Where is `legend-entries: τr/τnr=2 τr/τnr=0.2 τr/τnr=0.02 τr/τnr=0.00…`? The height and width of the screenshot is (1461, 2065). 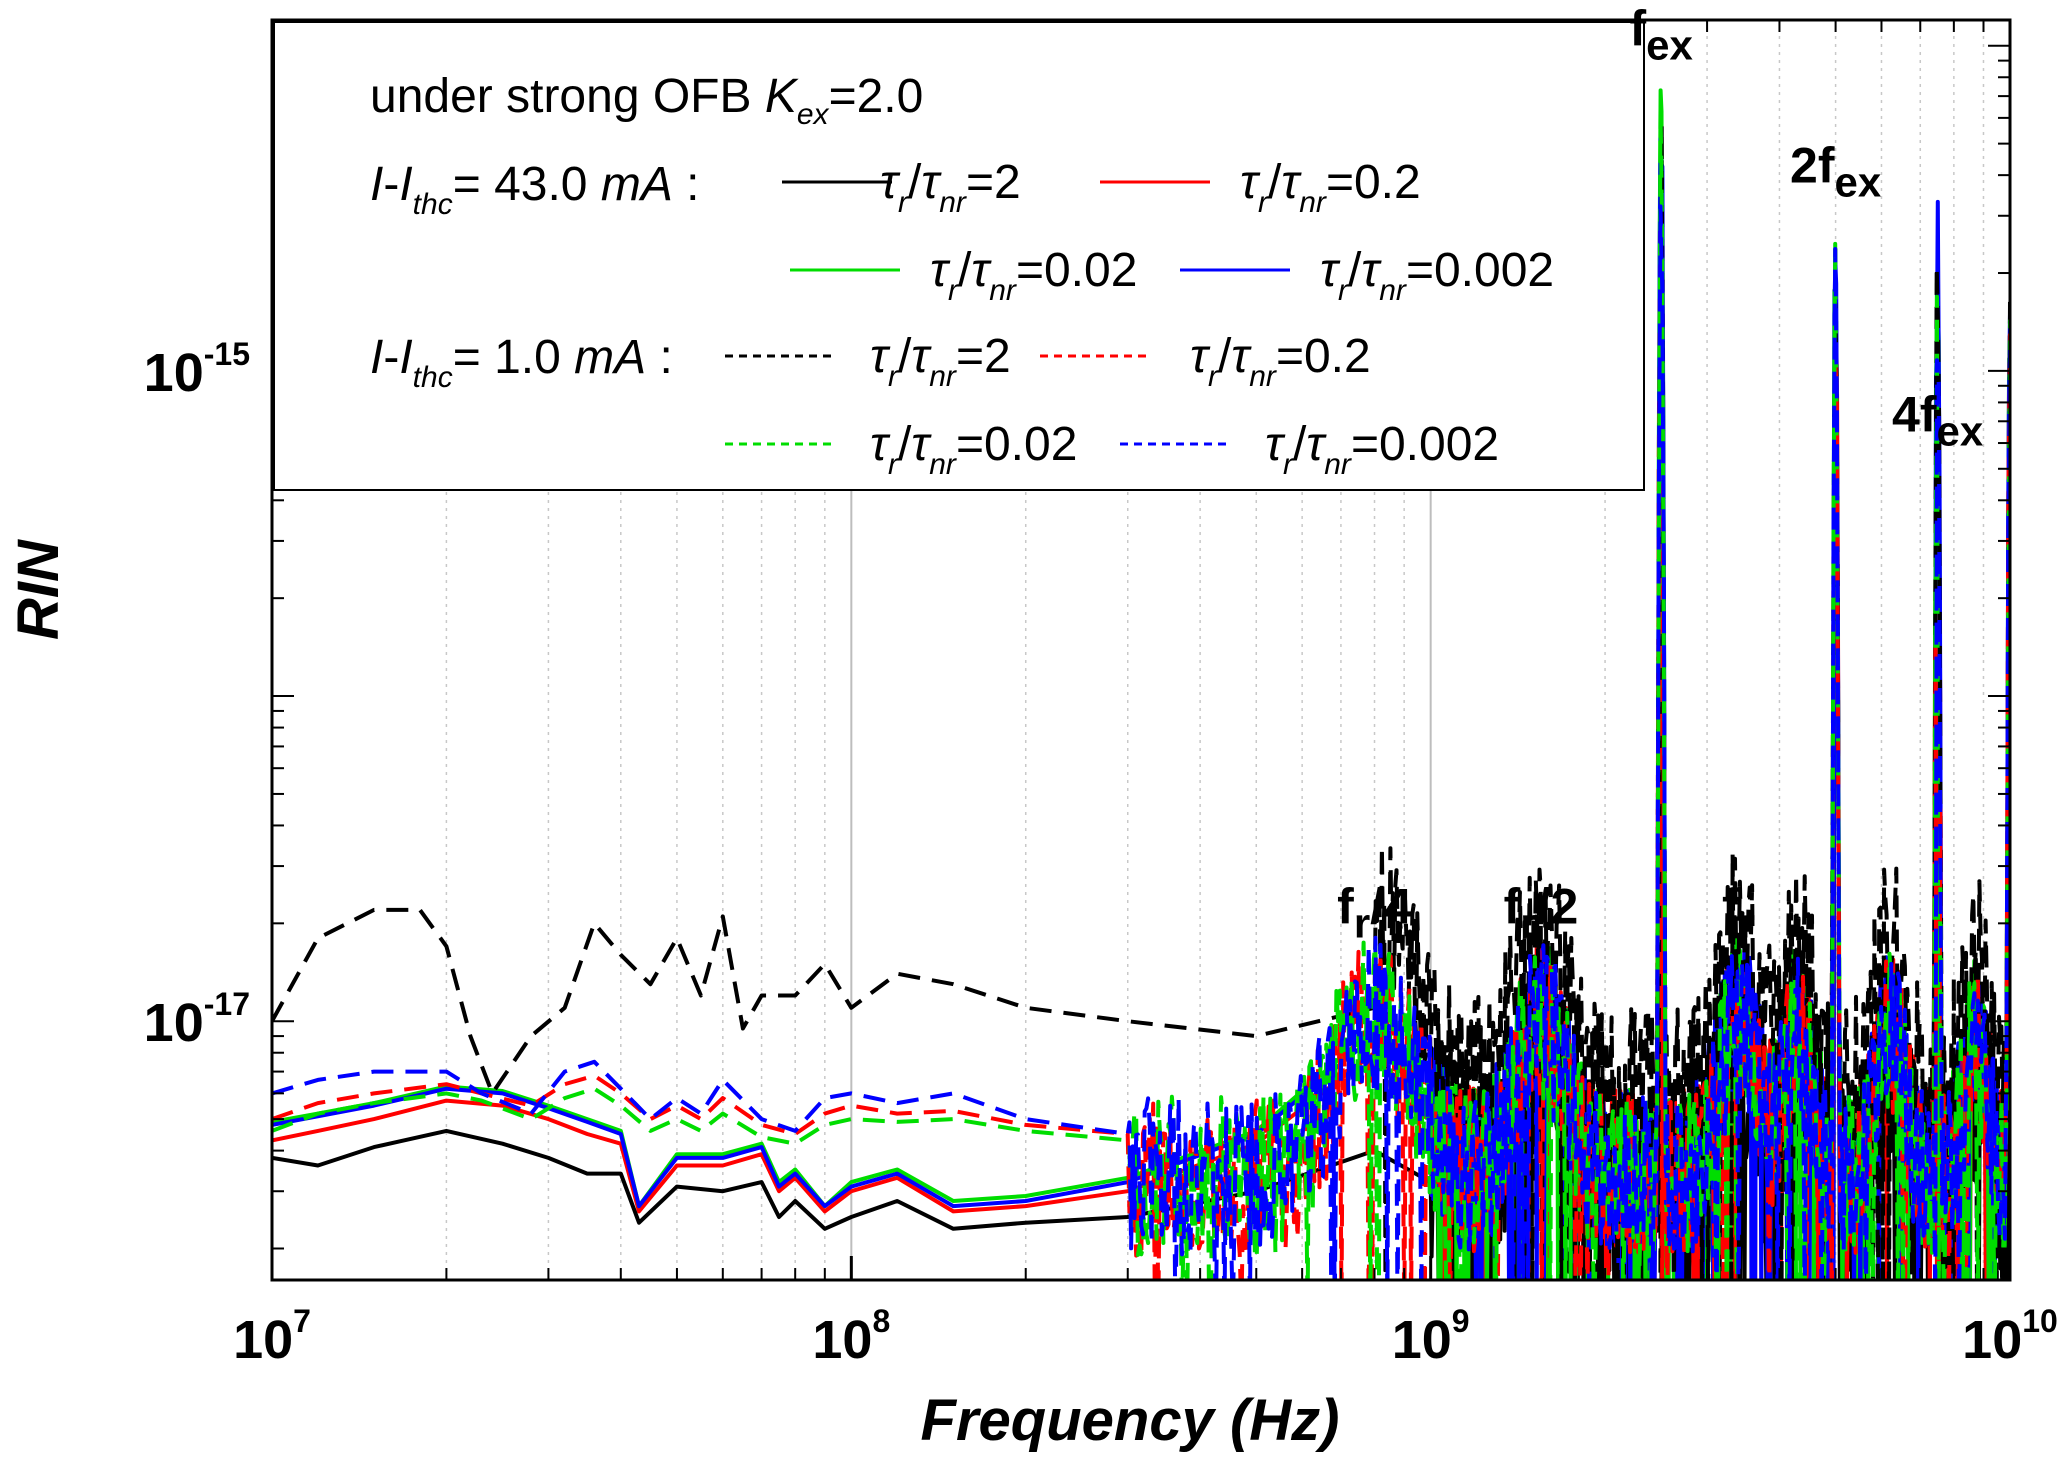
legend-entries: τr/τnr=2 τr/τnr=0.2 τr/τnr=0.02 τr/τnr=0.00… is located at coordinates (1139, 318).